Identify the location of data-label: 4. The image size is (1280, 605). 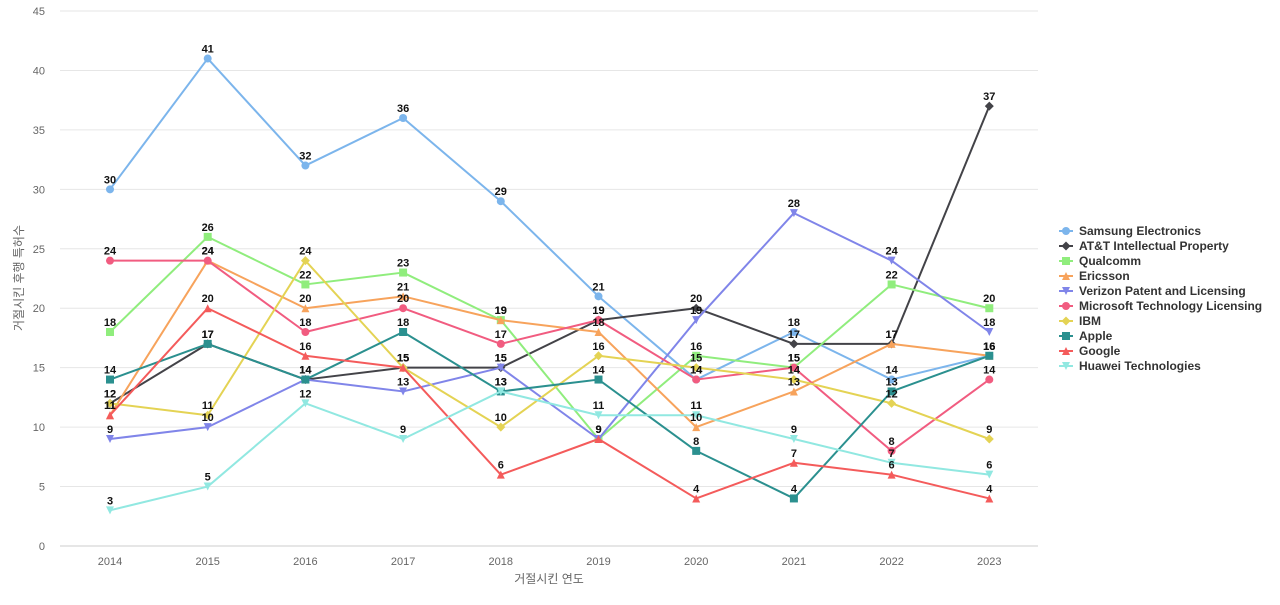
(989, 489).